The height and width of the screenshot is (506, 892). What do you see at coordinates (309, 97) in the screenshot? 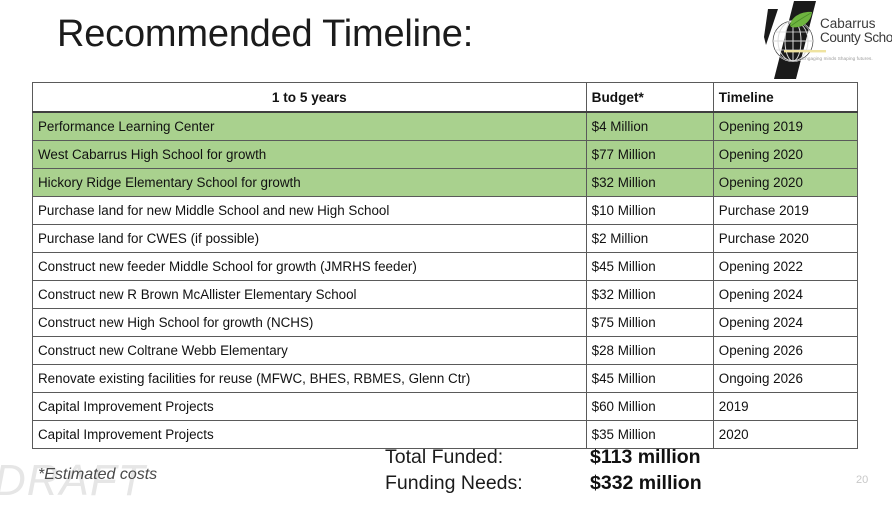
I see `column-header-description: 1 to 5 years` at bounding box center [309, 97].